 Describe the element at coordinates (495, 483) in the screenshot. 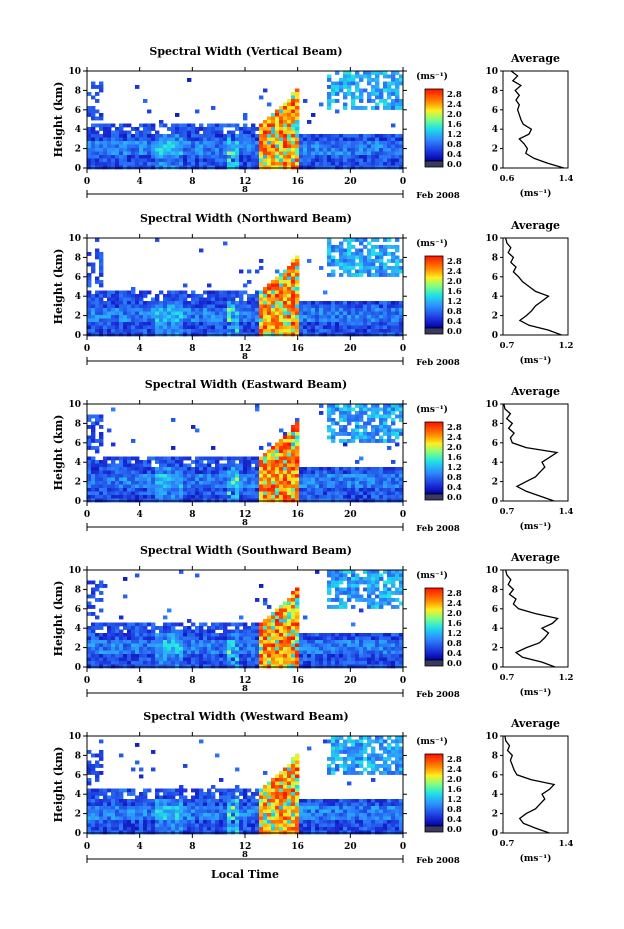

I see `average-ytick-label: 2` at that location.